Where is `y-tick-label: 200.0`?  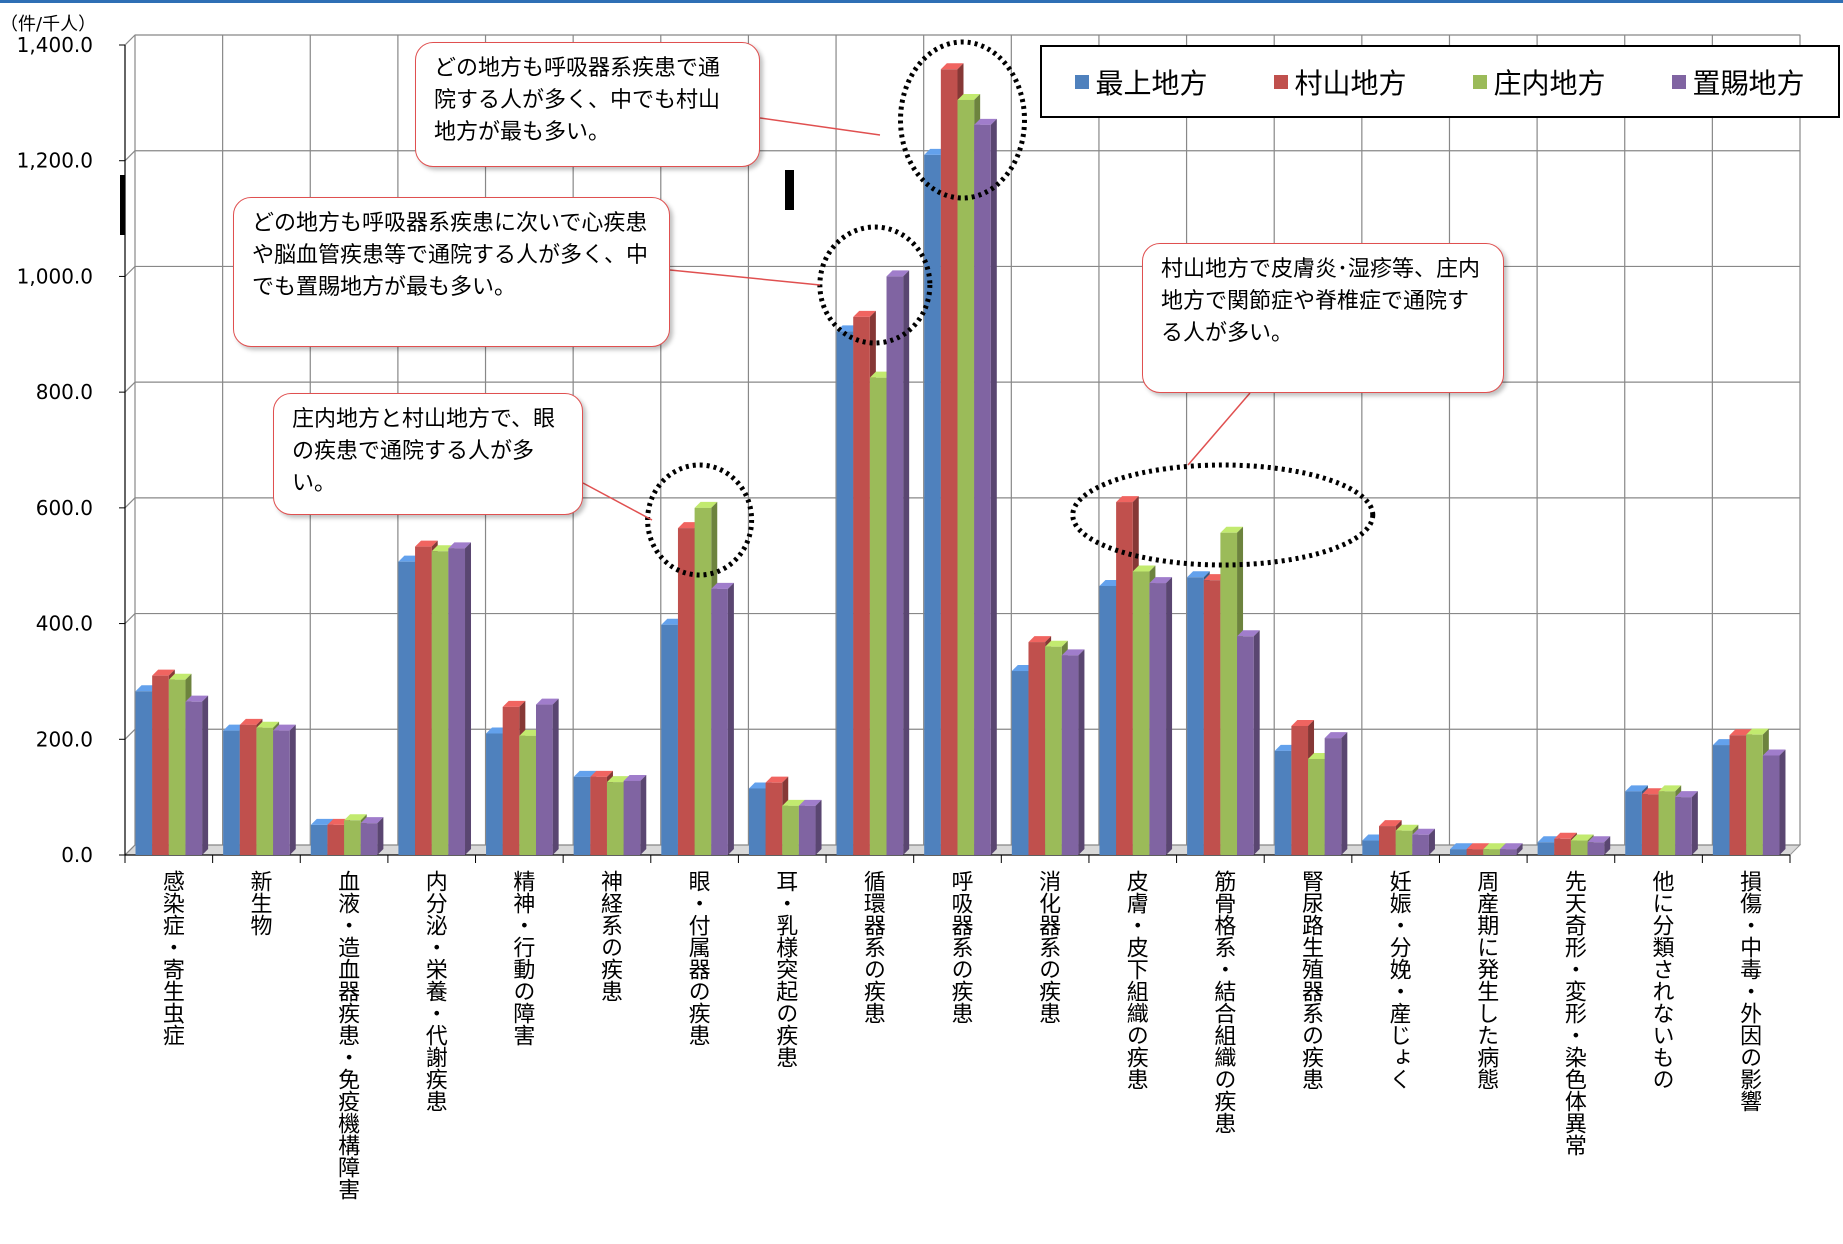
y-tick-label: 200.0 is located at coordinates (64, 739).